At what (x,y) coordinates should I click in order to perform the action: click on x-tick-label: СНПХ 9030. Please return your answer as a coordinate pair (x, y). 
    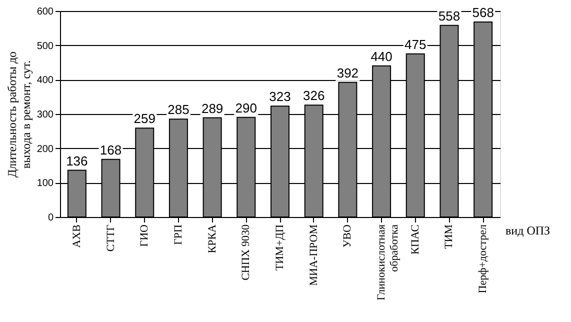
    Looking at the image, I should click on (246, 252).